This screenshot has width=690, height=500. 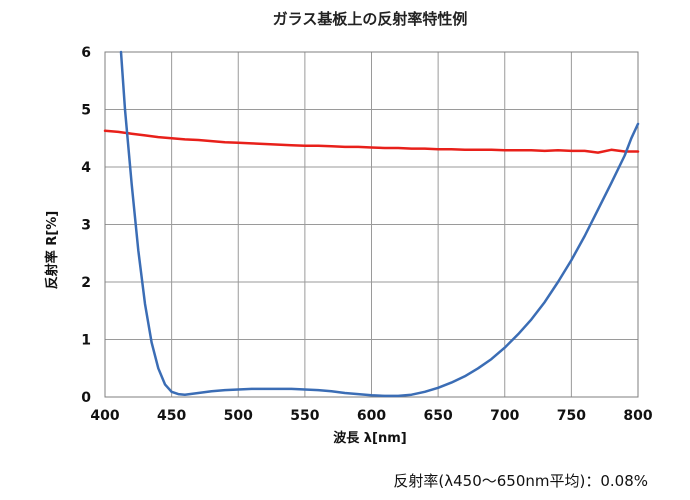 I want to click on y-axis-label: 反射率 R[%], so click(x=52, y=250).